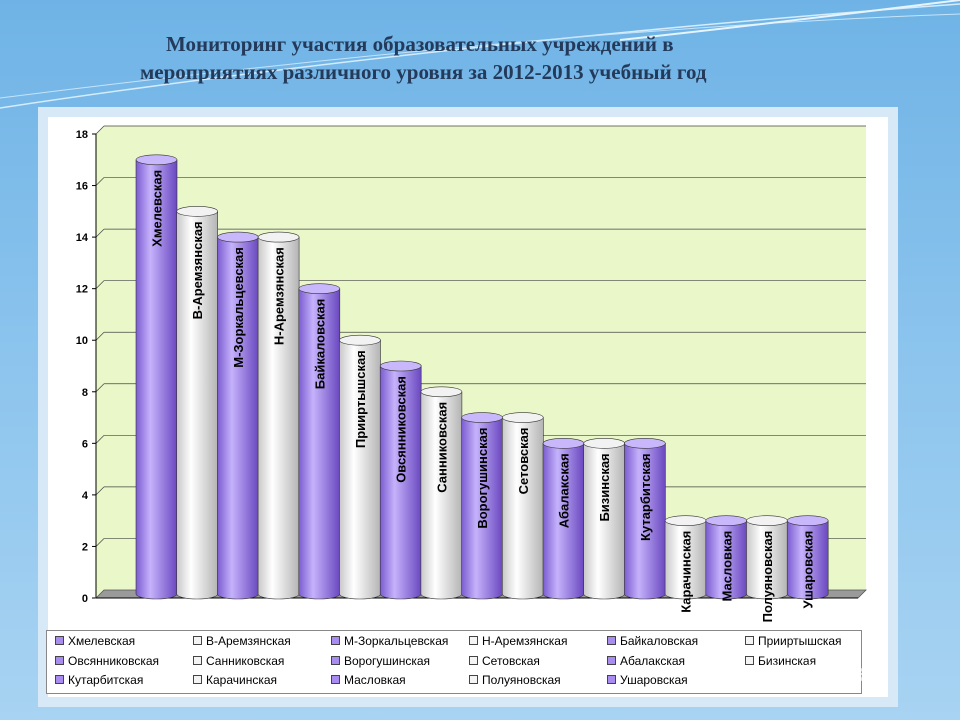  What do you see at coordinates (827, 673) in the screenshot?
I see `watermark-text: MyShared` at bounding box center [827, 673].